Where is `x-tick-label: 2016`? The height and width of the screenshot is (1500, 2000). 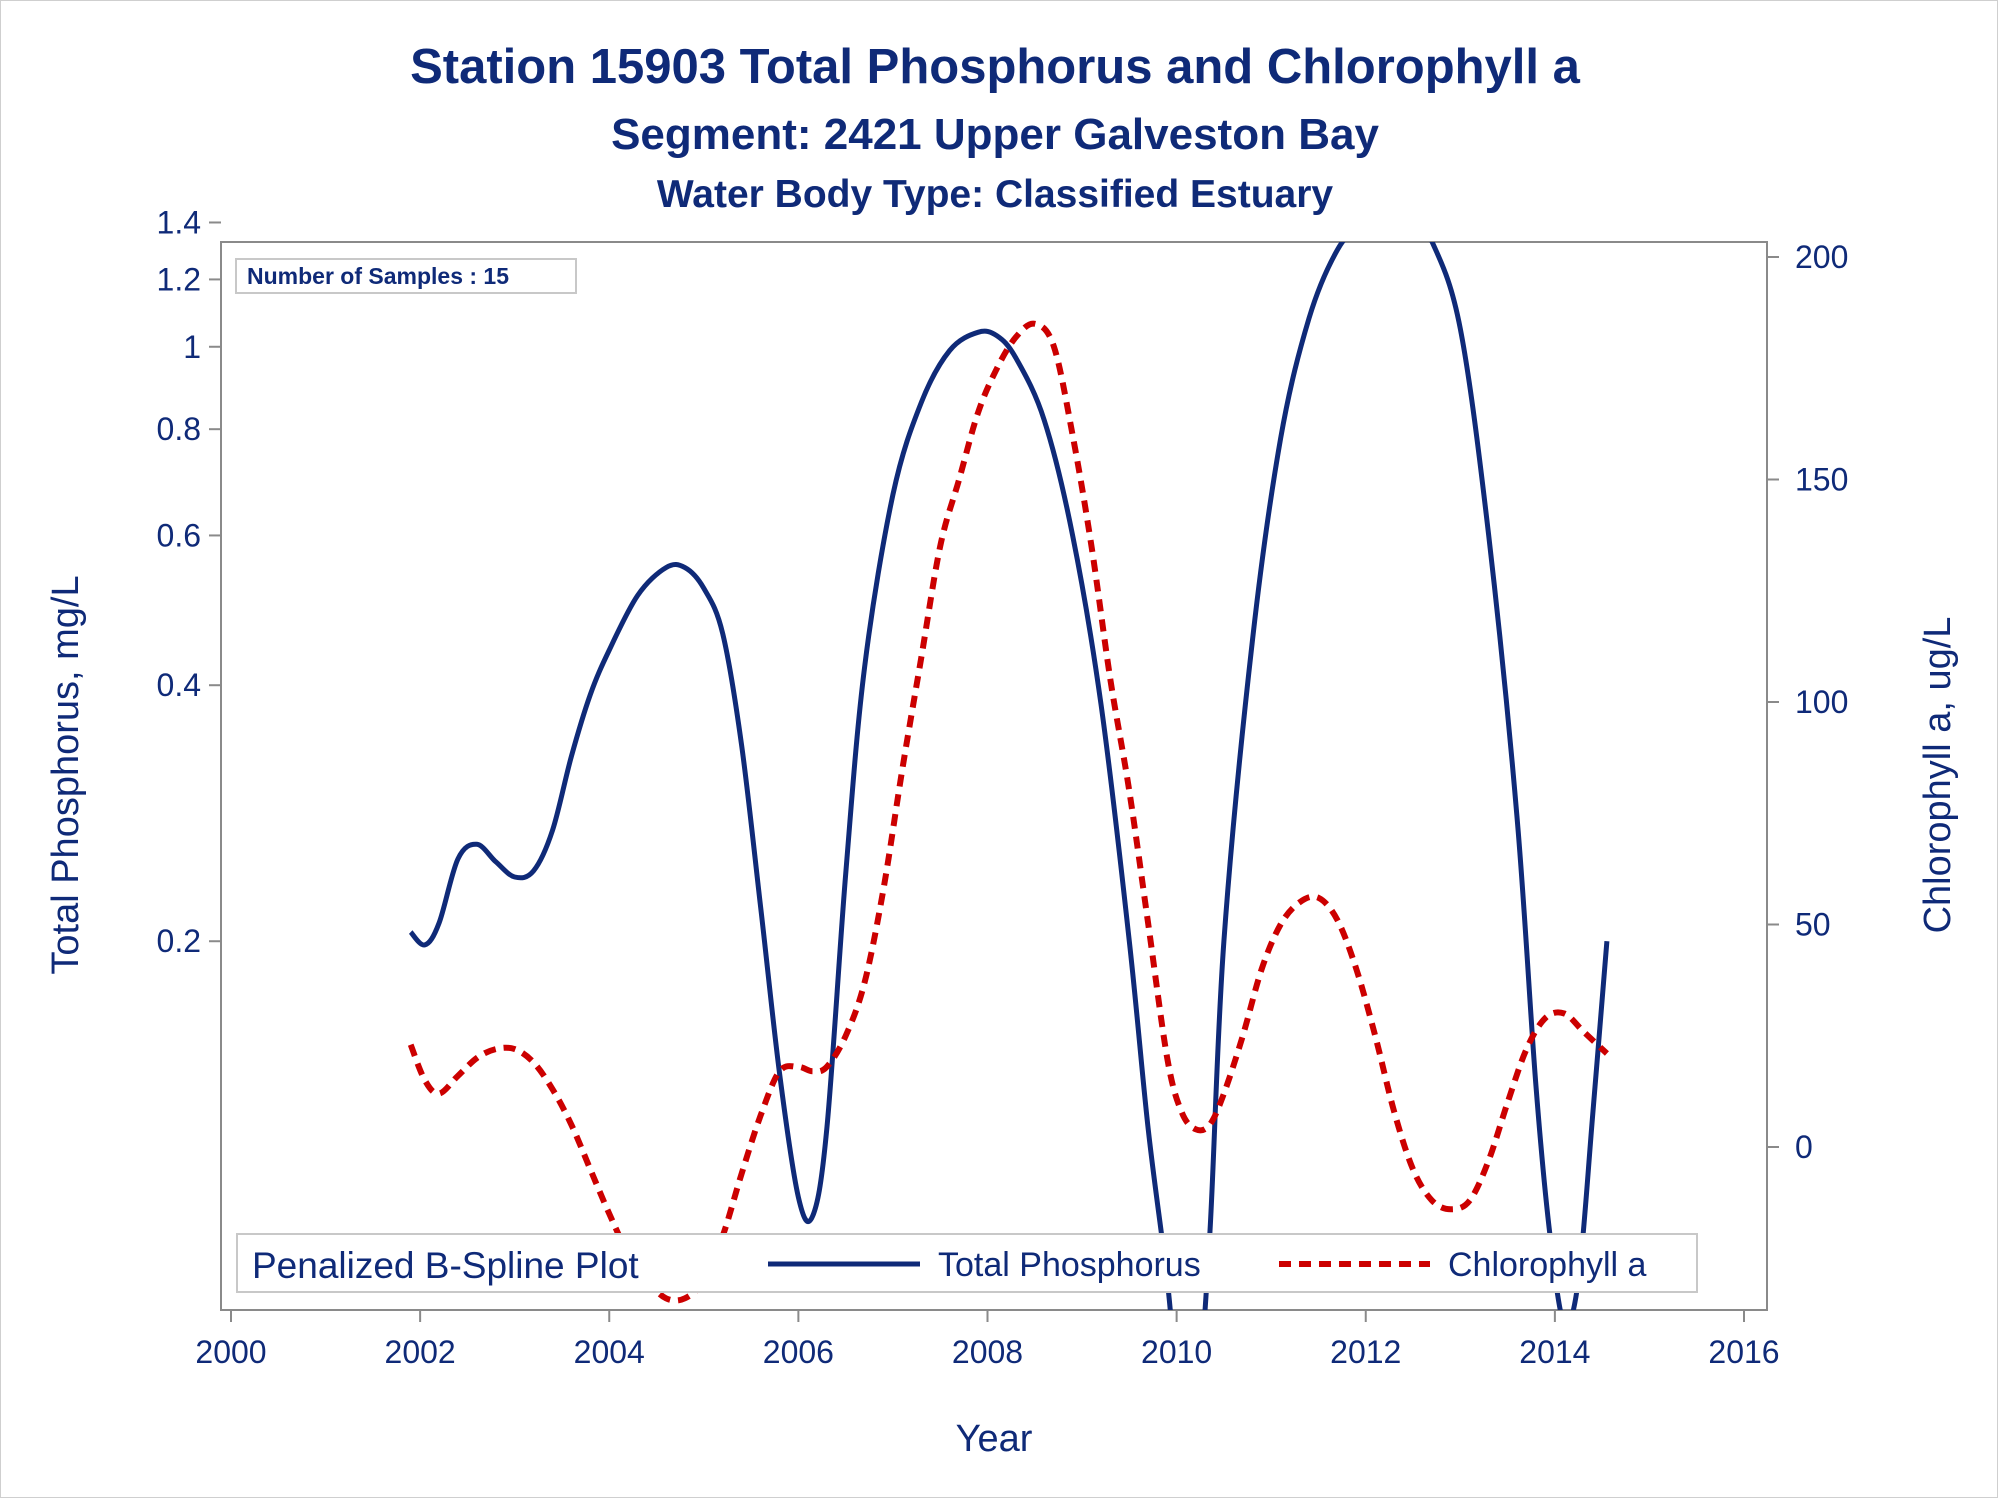 x-tick-label: 2016 is located at coordinates (1743, 1352).